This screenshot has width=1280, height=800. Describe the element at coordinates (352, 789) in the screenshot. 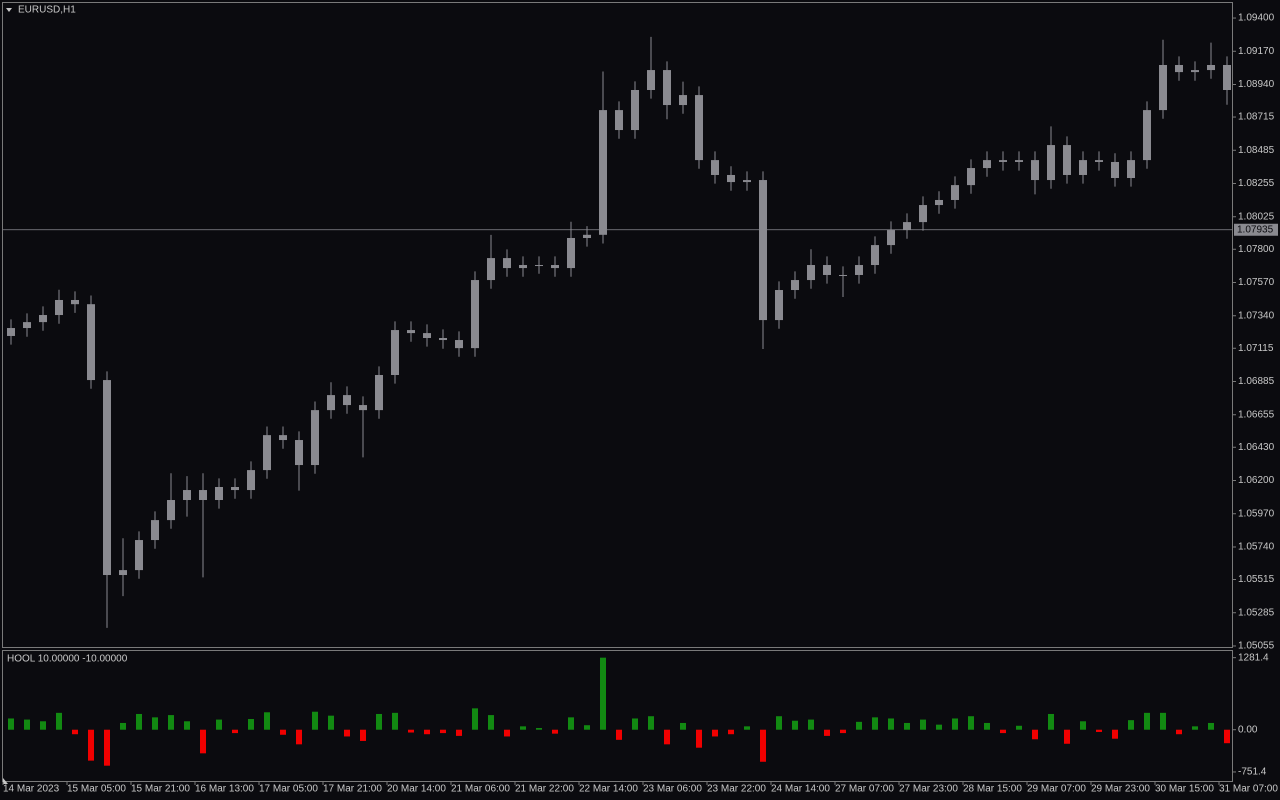

I see `x-tick-label: 17 Mar 21:00` at that location.